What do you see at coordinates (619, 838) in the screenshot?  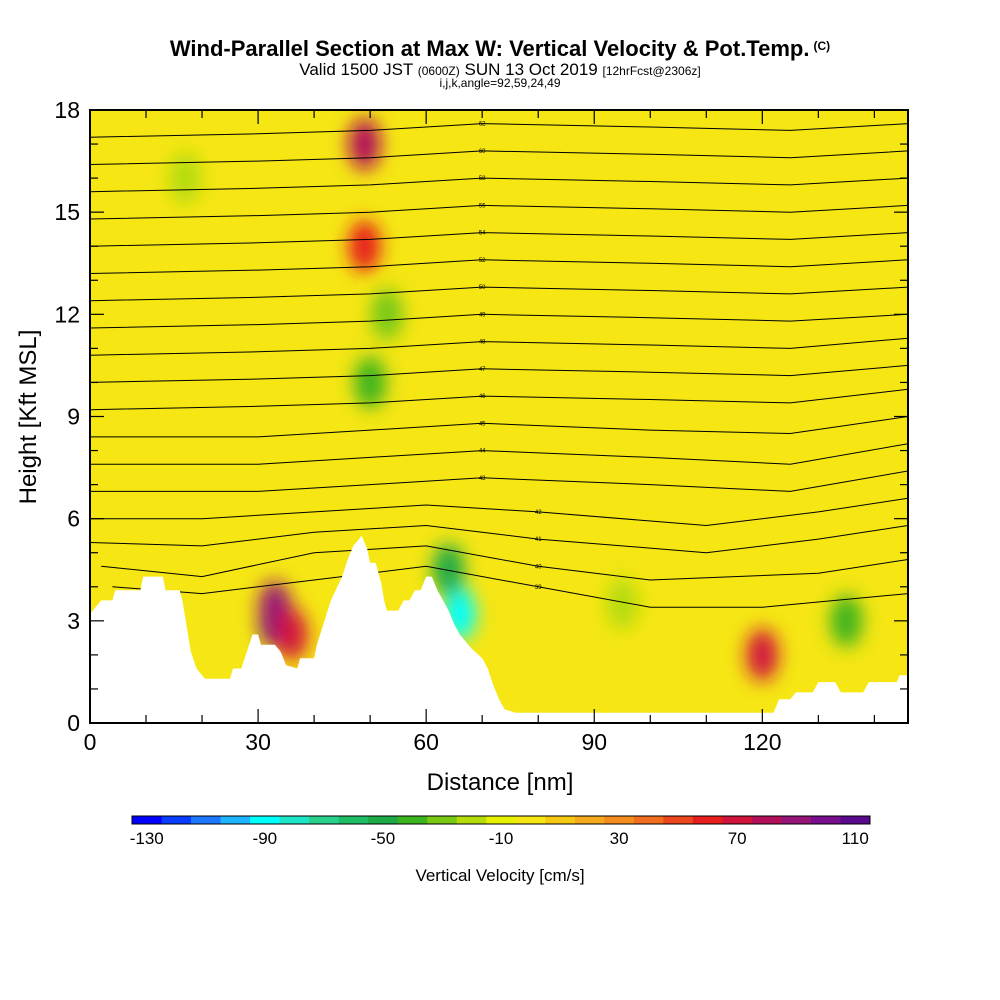 I see `colorbar-tick-label: 30` at bounding box center [619, 838].